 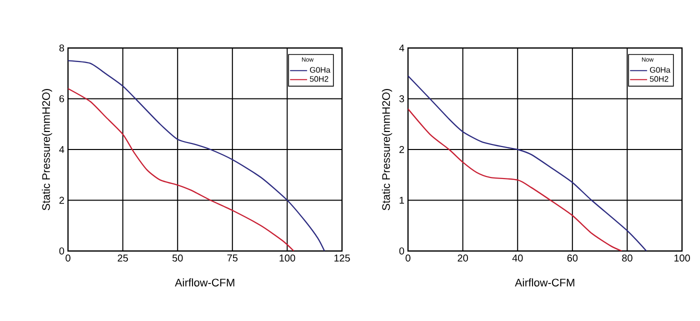 I want to click on x-tick-label: 50, so click(x=177, y=258).